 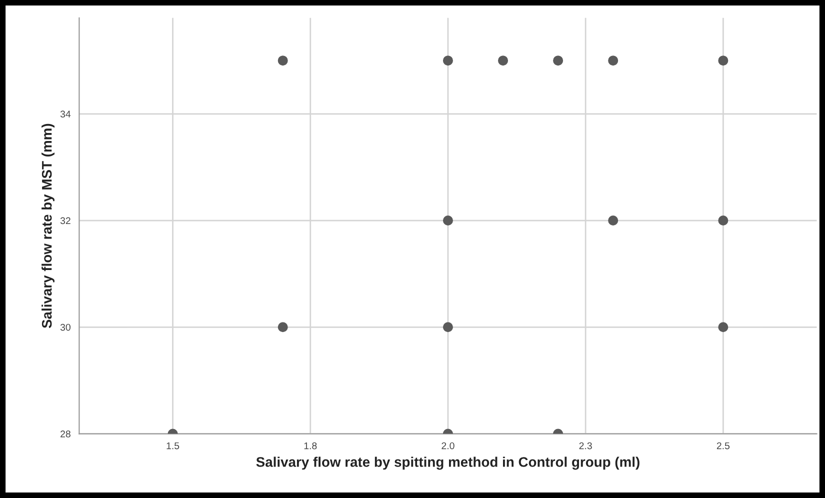 What do you see at coordinates (585, 446) in the screenshot?
I see `x-tick-label: 2.3` at bounding box center [585, 446].